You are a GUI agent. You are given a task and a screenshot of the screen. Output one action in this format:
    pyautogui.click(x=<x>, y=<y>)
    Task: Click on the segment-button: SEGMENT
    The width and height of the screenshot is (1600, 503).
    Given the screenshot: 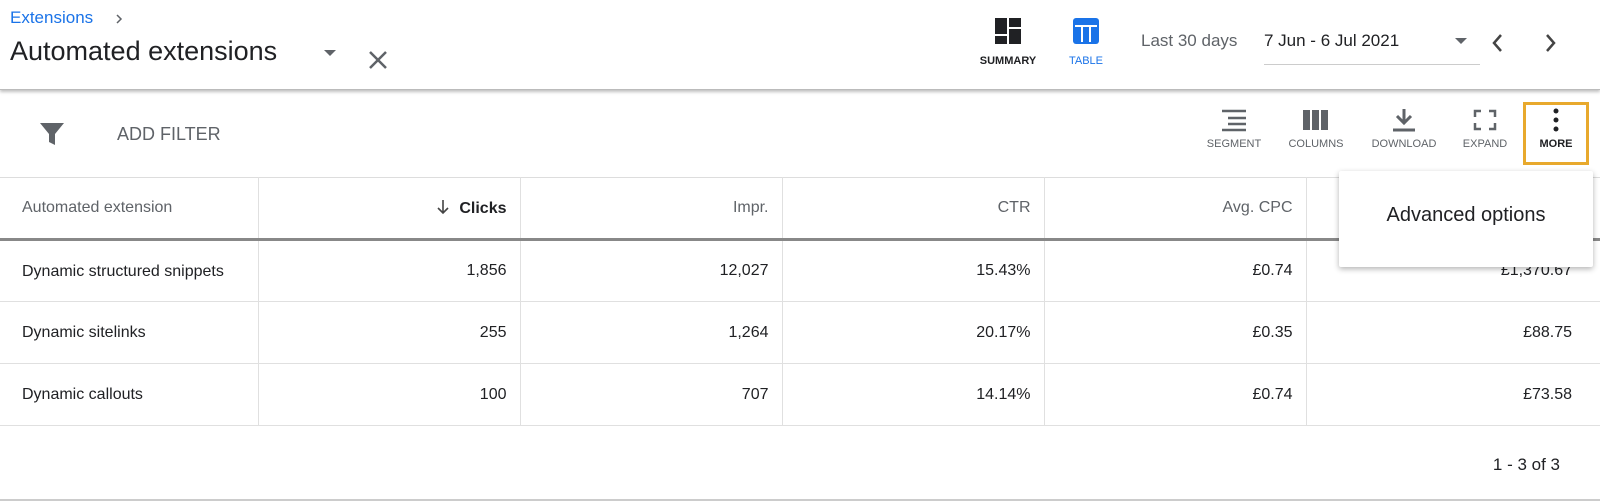 What is the action you would take?
    pyautogui.click(x=1234, y=129)
    